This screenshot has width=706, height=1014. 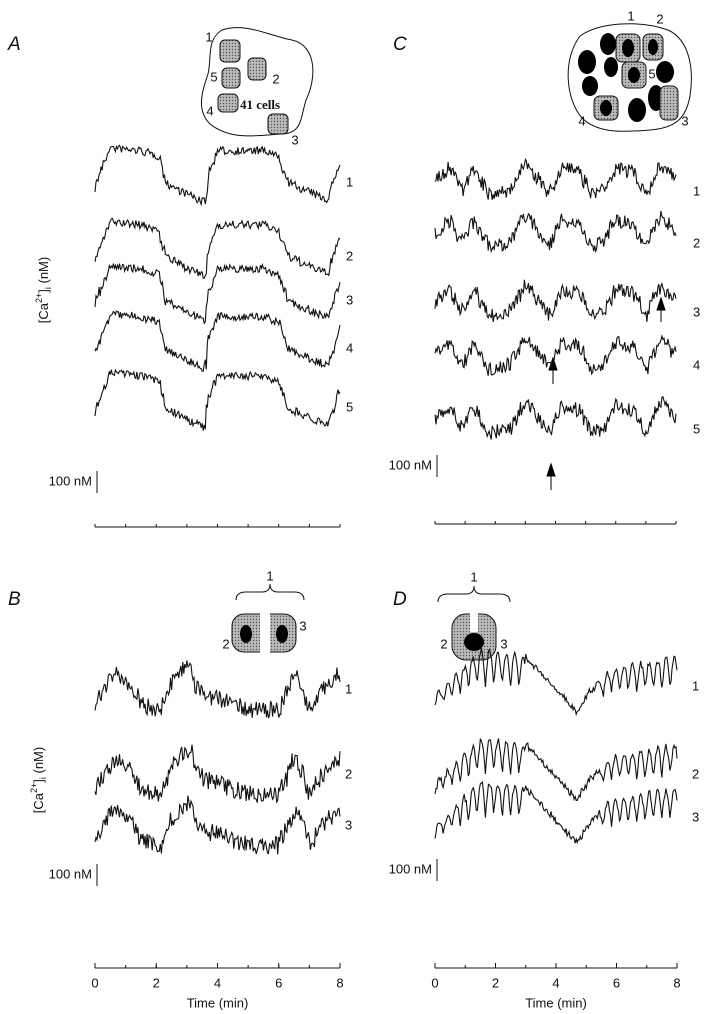 What do you see at coordinates (14, 44) in the screenshot?
I see `panel-letter: A` at bounding box center [14, 44].